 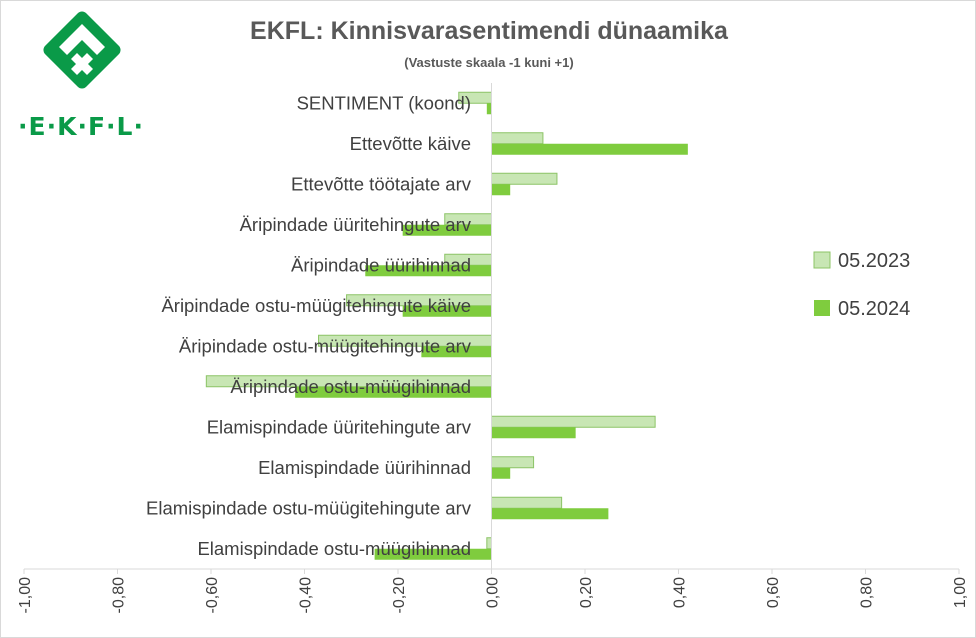 I want to click on category-label: Elamispindade üürihinnad, so click(x=364, y=467).